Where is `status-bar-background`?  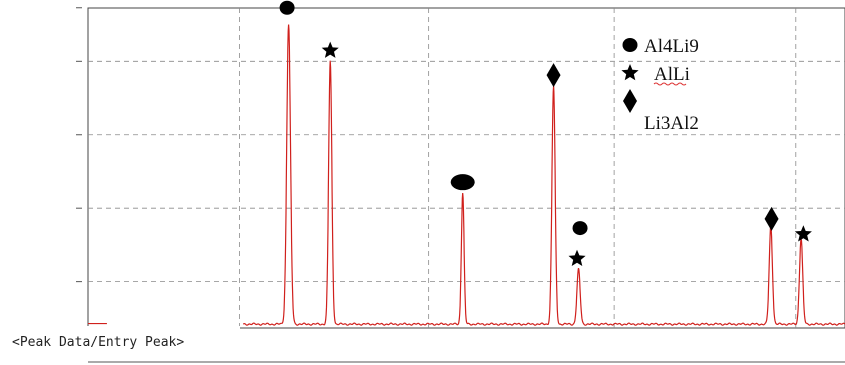 status-bar-background is located at coordinates (120, 341).